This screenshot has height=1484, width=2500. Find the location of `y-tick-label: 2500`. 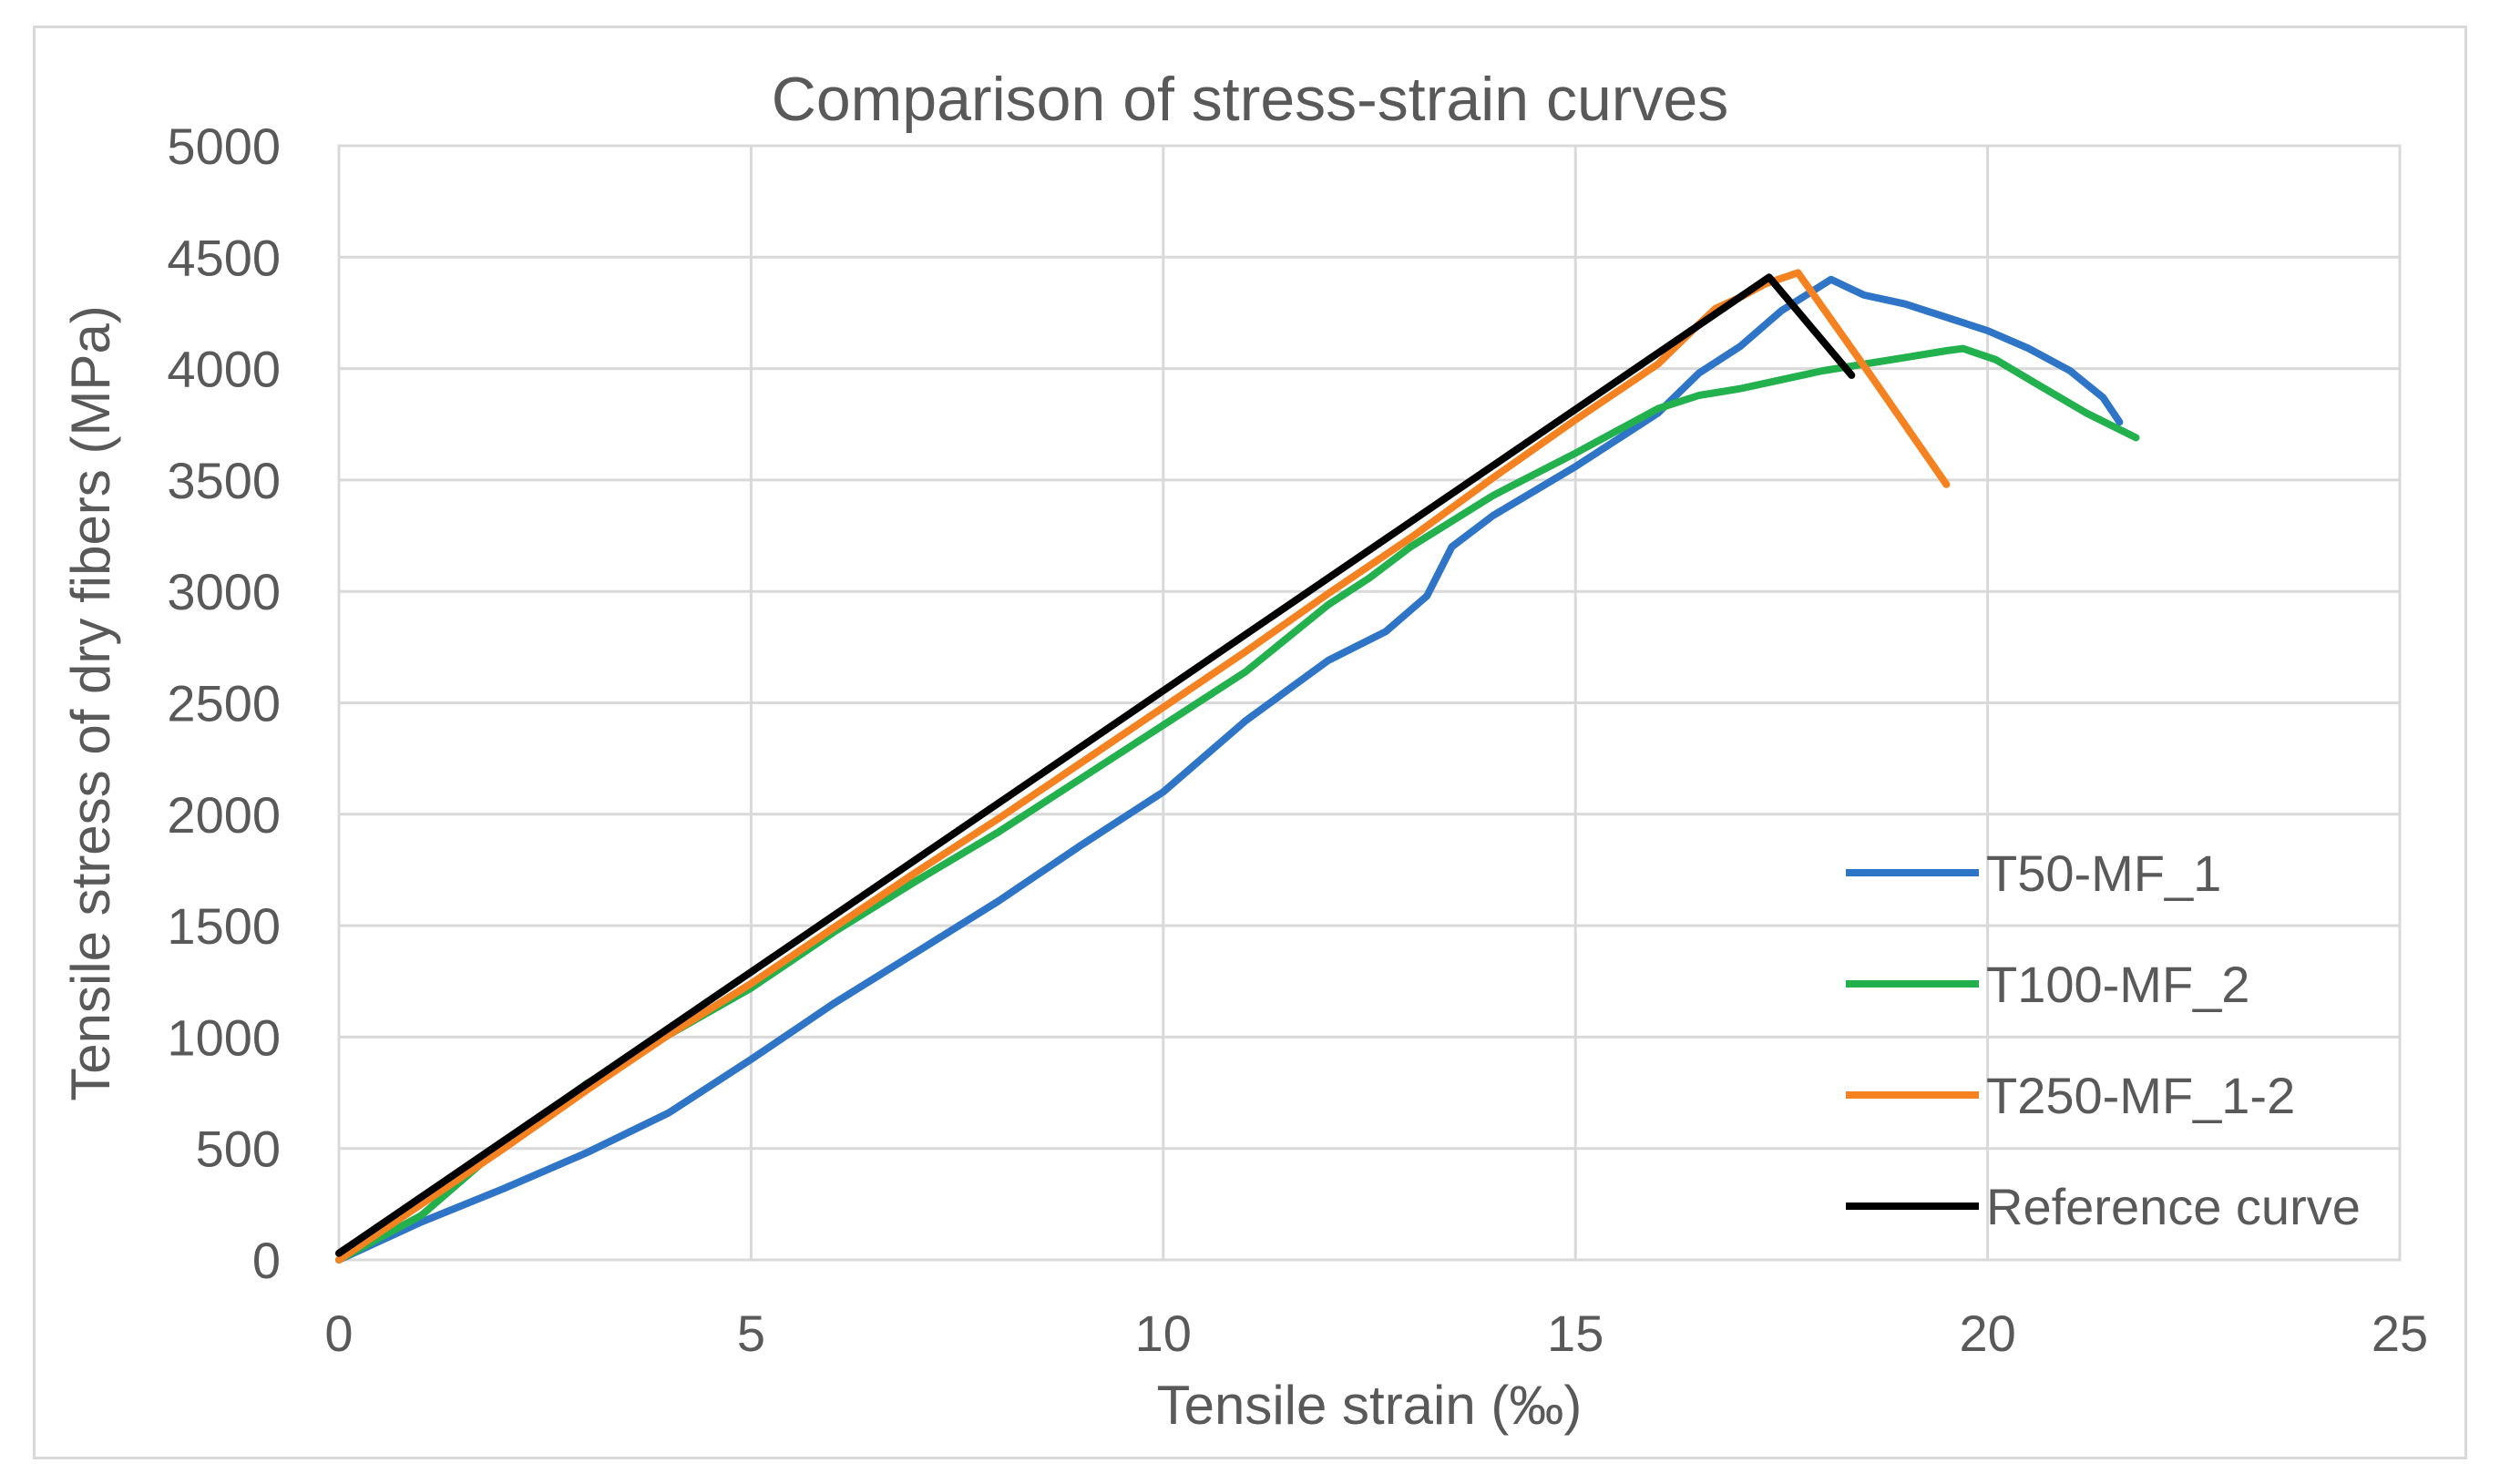

y-tick-label: 2500 is located at coordinates (224, 703).